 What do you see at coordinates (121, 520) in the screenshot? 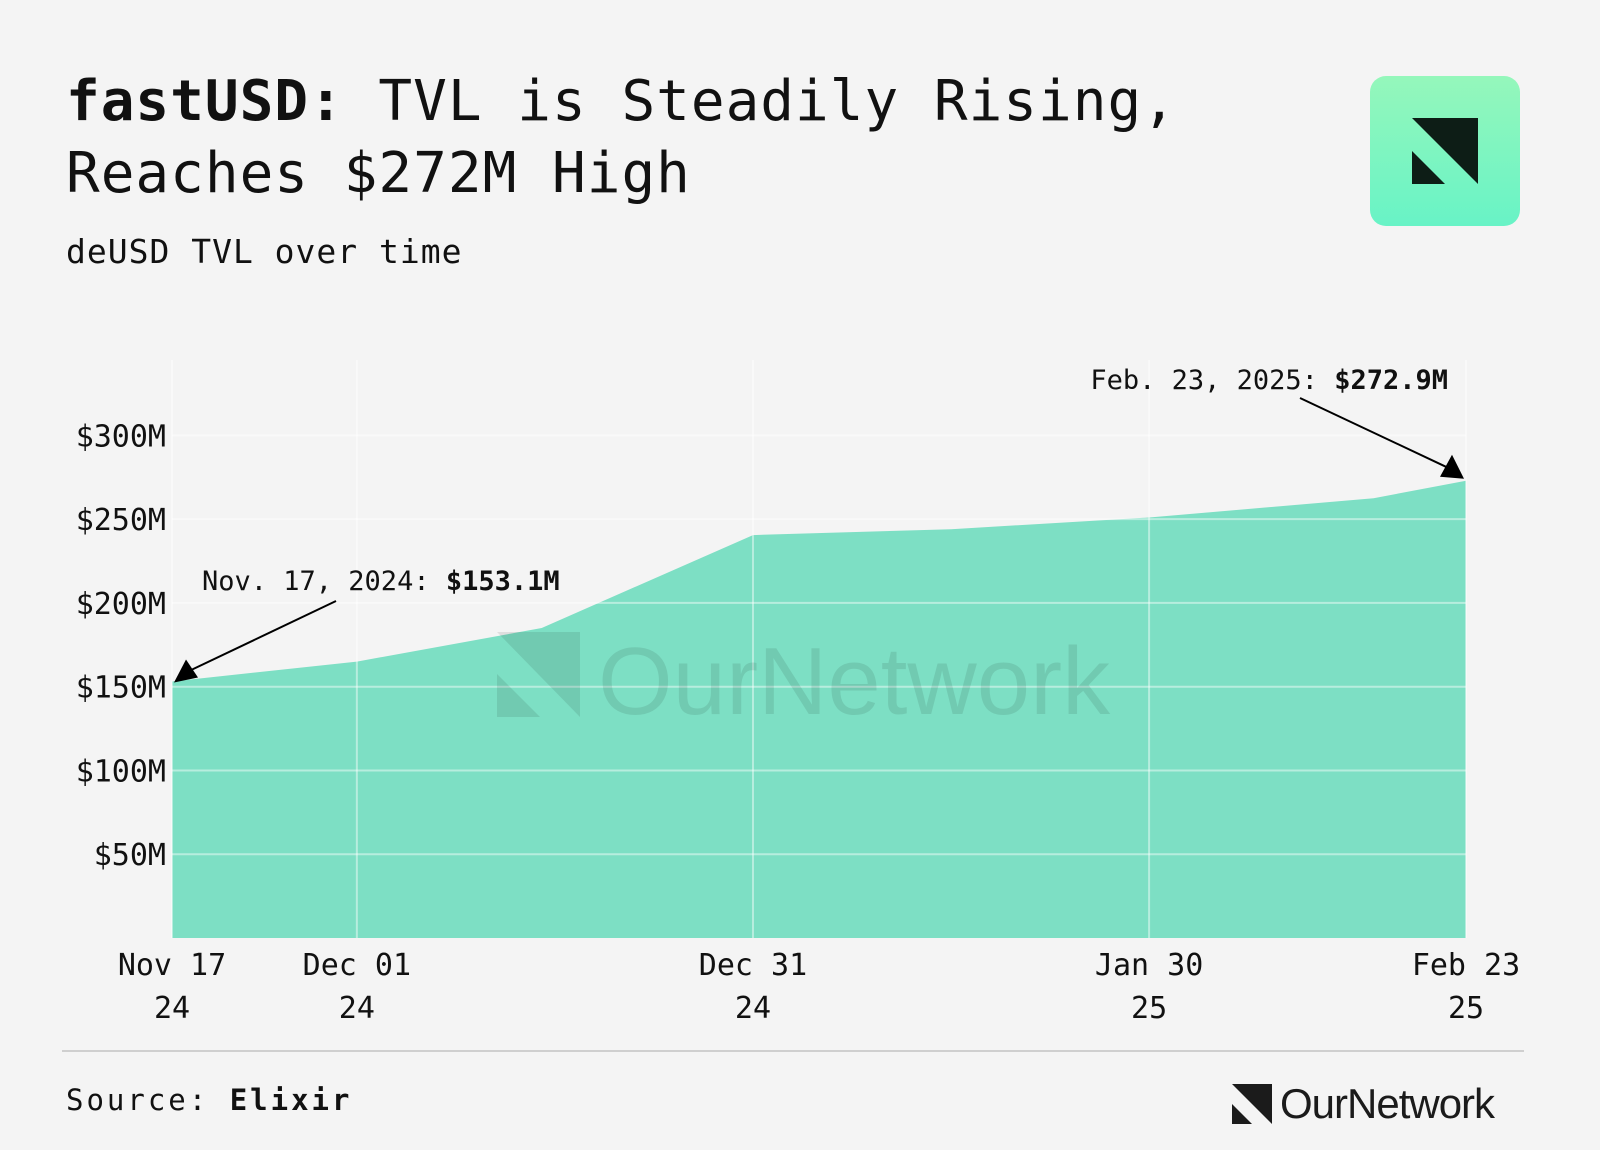
I see `y-tick-label: $250M` at bounding box center [121, 520].